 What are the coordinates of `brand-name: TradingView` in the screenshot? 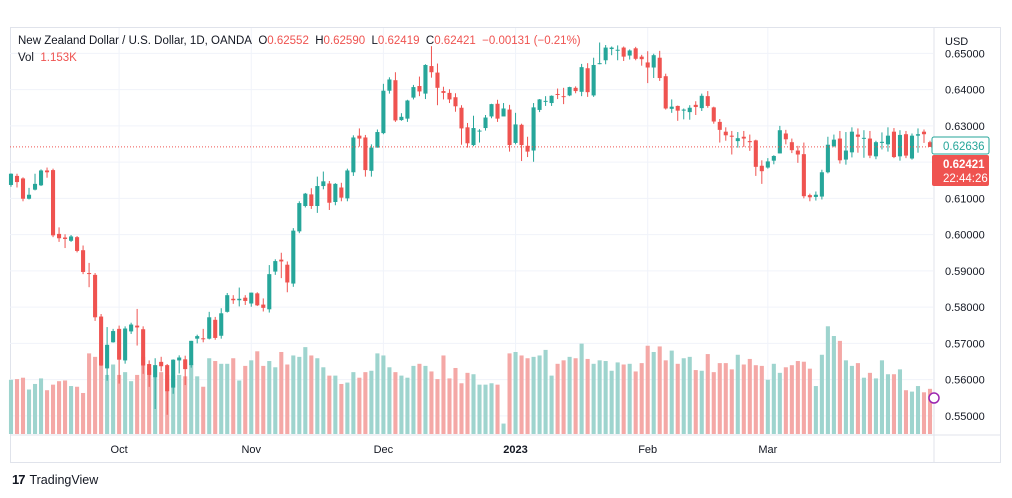 It's located at (64, 479).